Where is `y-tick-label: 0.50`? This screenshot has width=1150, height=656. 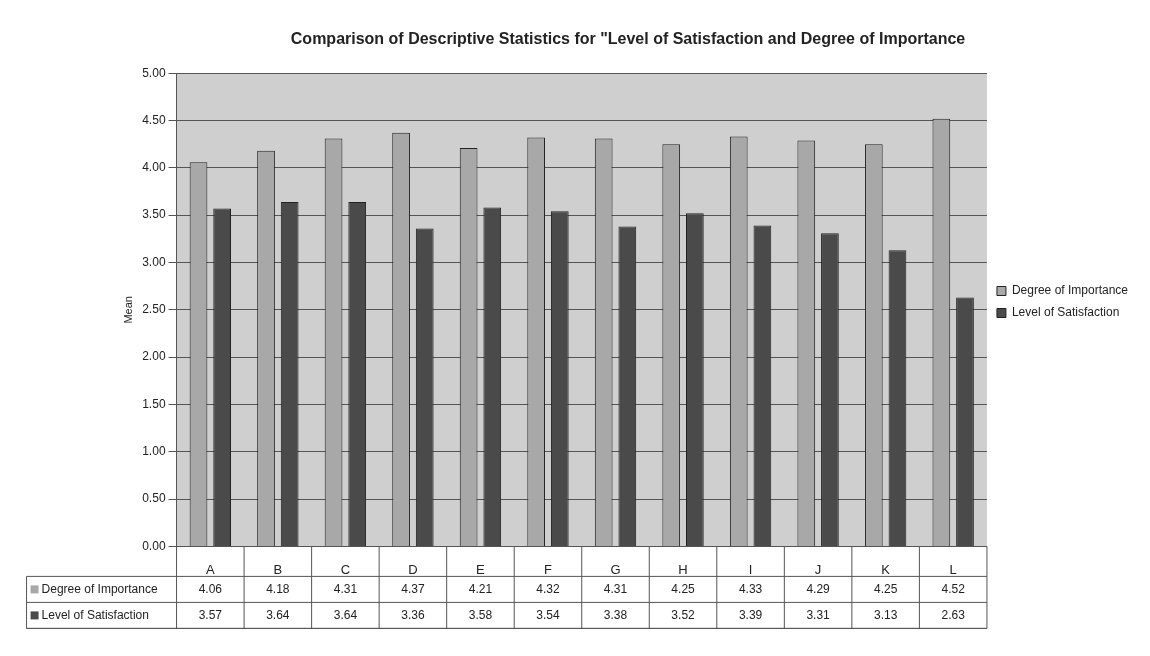 y-tick-label: 0.50 is located at coordinates (154, 498).